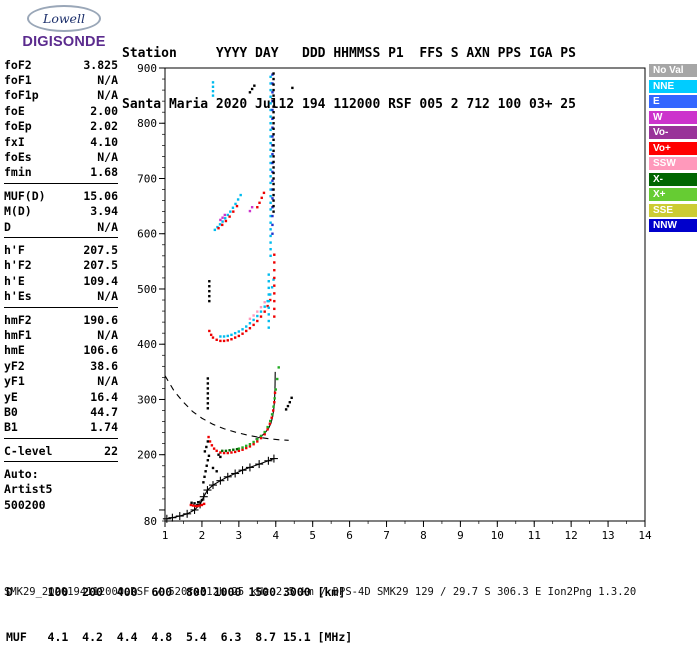 This screenshot has width=700, height=660. I want to click on y-tick-label: 900, so click(147, 68).